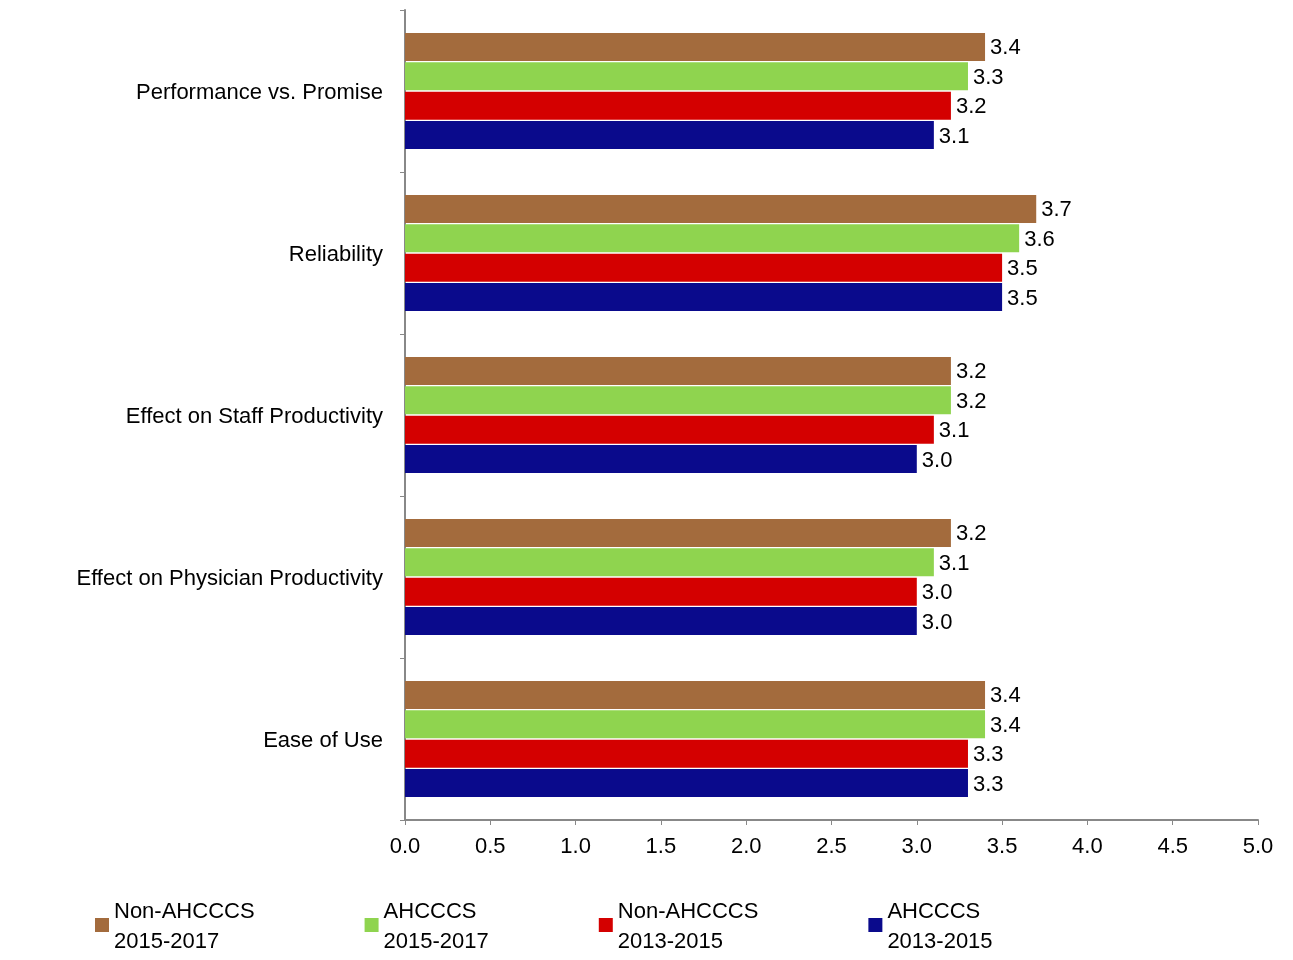 The width and height of the screenshot is (1293, 960). I want to click on legend-label: Non-AHCCCS 2013-2015, so click(688, 925).